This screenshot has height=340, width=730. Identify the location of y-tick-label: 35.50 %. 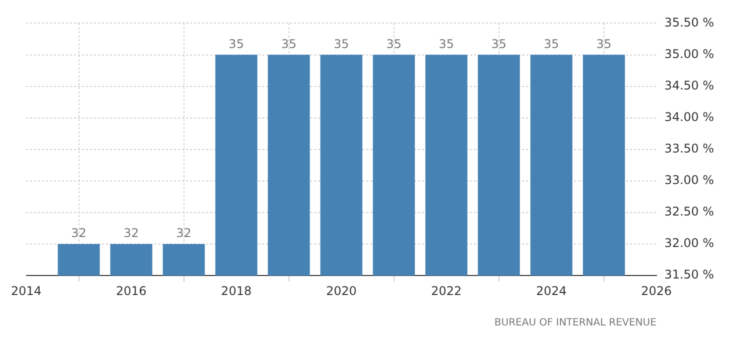
(689, 22).